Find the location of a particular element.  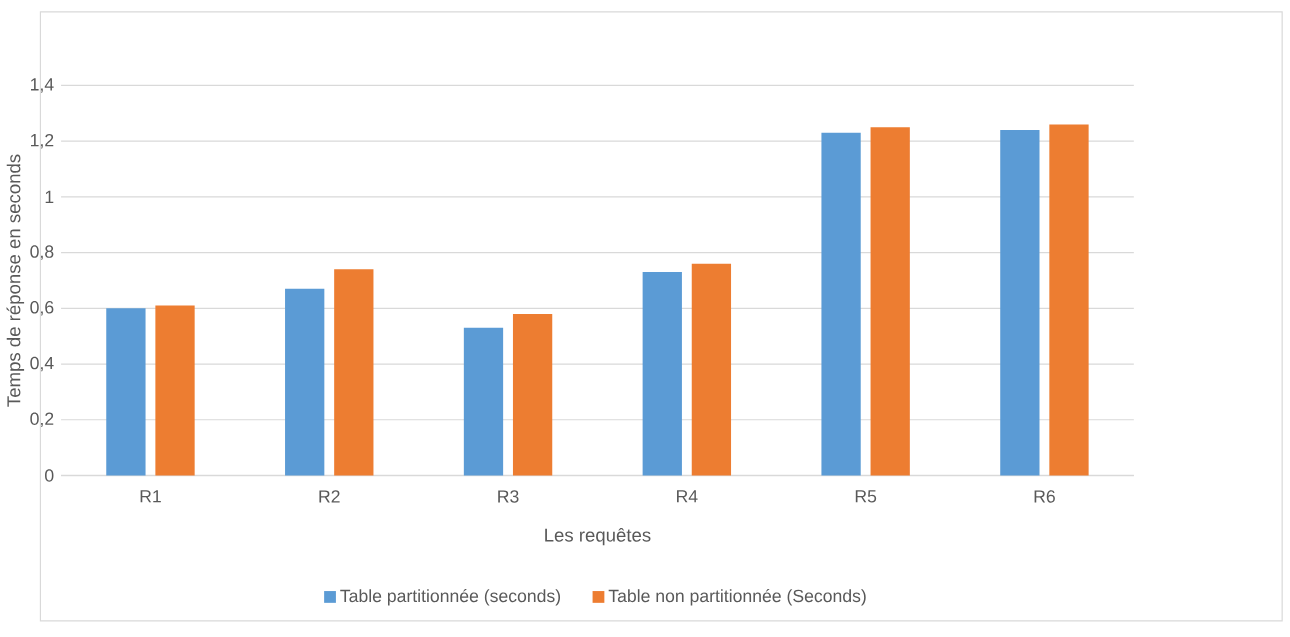

y-tick-label: 0 is located at coordinates (49, 475).